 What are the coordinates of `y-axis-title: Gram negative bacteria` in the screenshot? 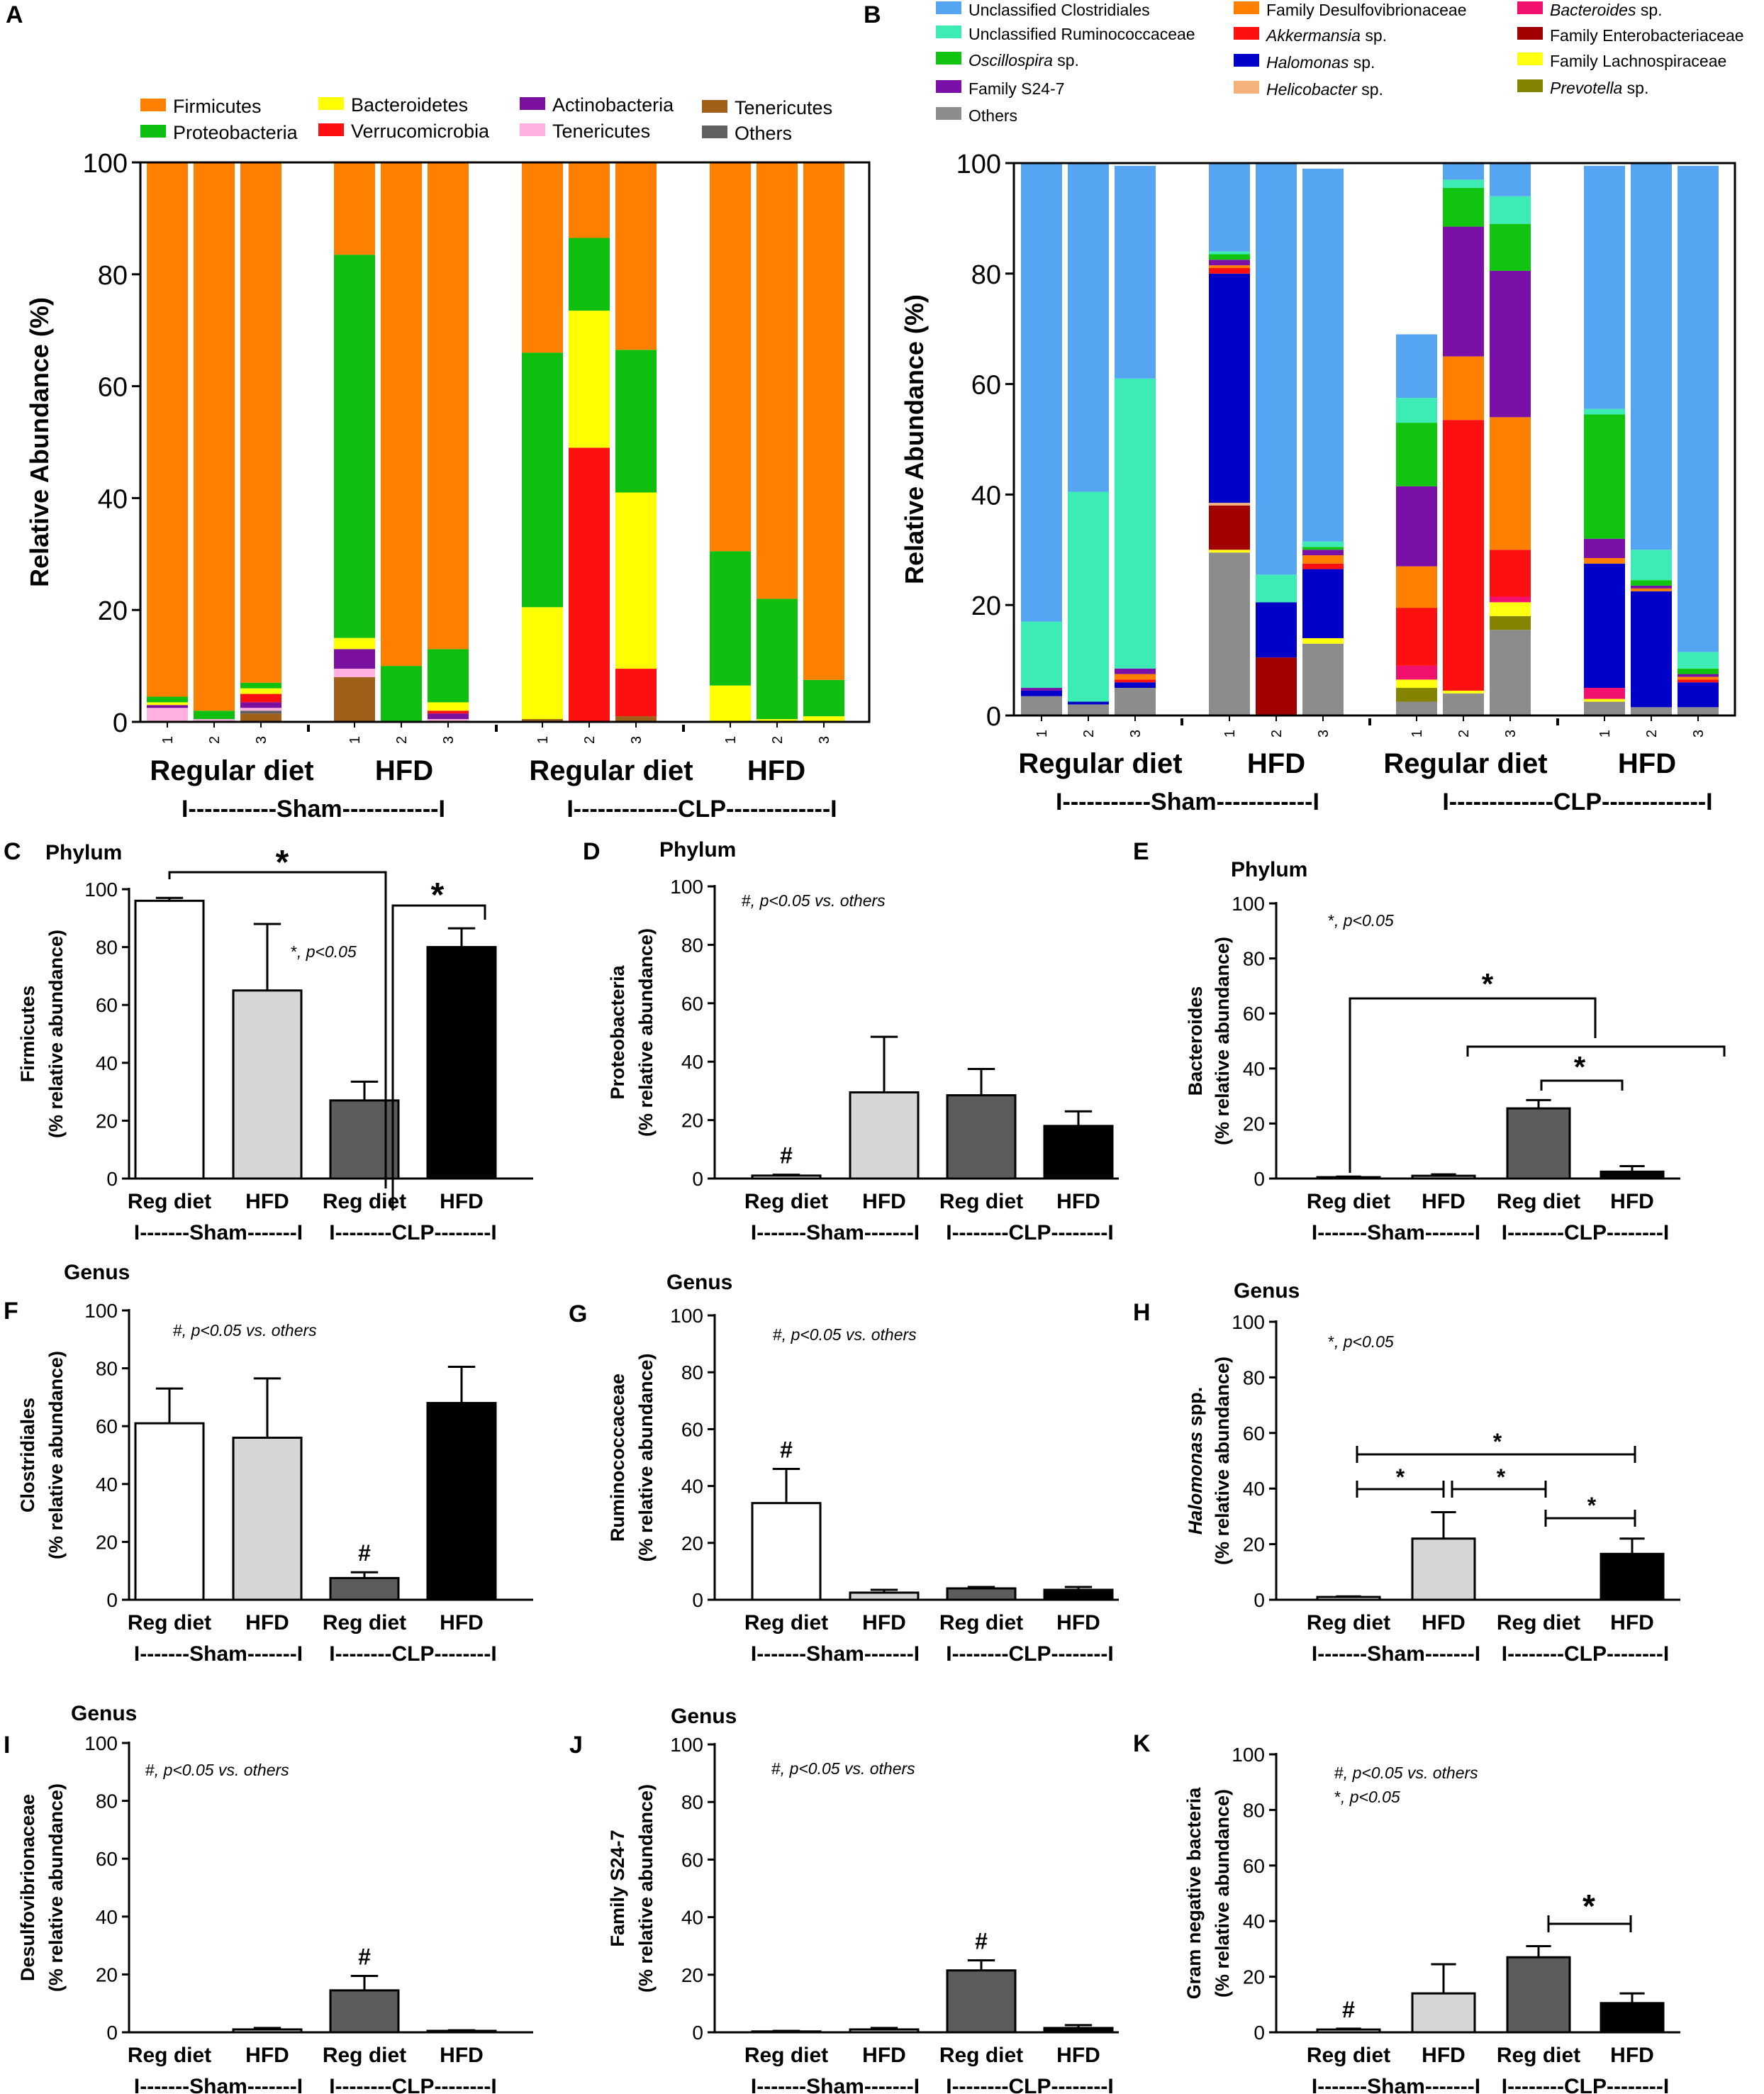 It's located at (1194, 1894).